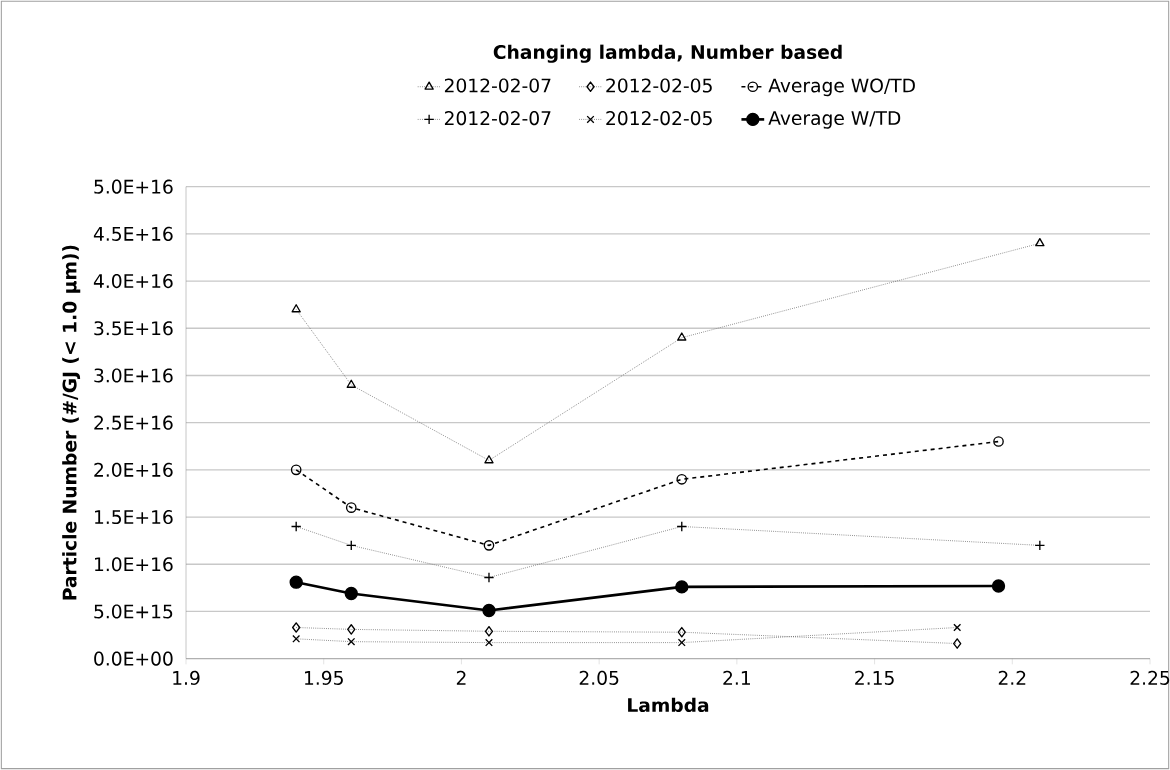 This screenshot has width=1170, height=770. Describe the element at coordinates (134, 517) in the screenshot. I see `y-tick-label: 1.5E+16` at that location.